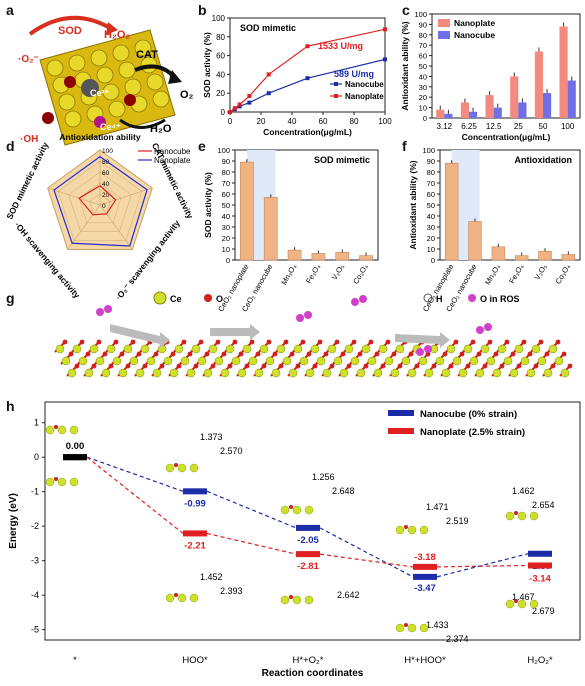  I want to click on chart-c-ytick-label: 0, so click(425, 118).